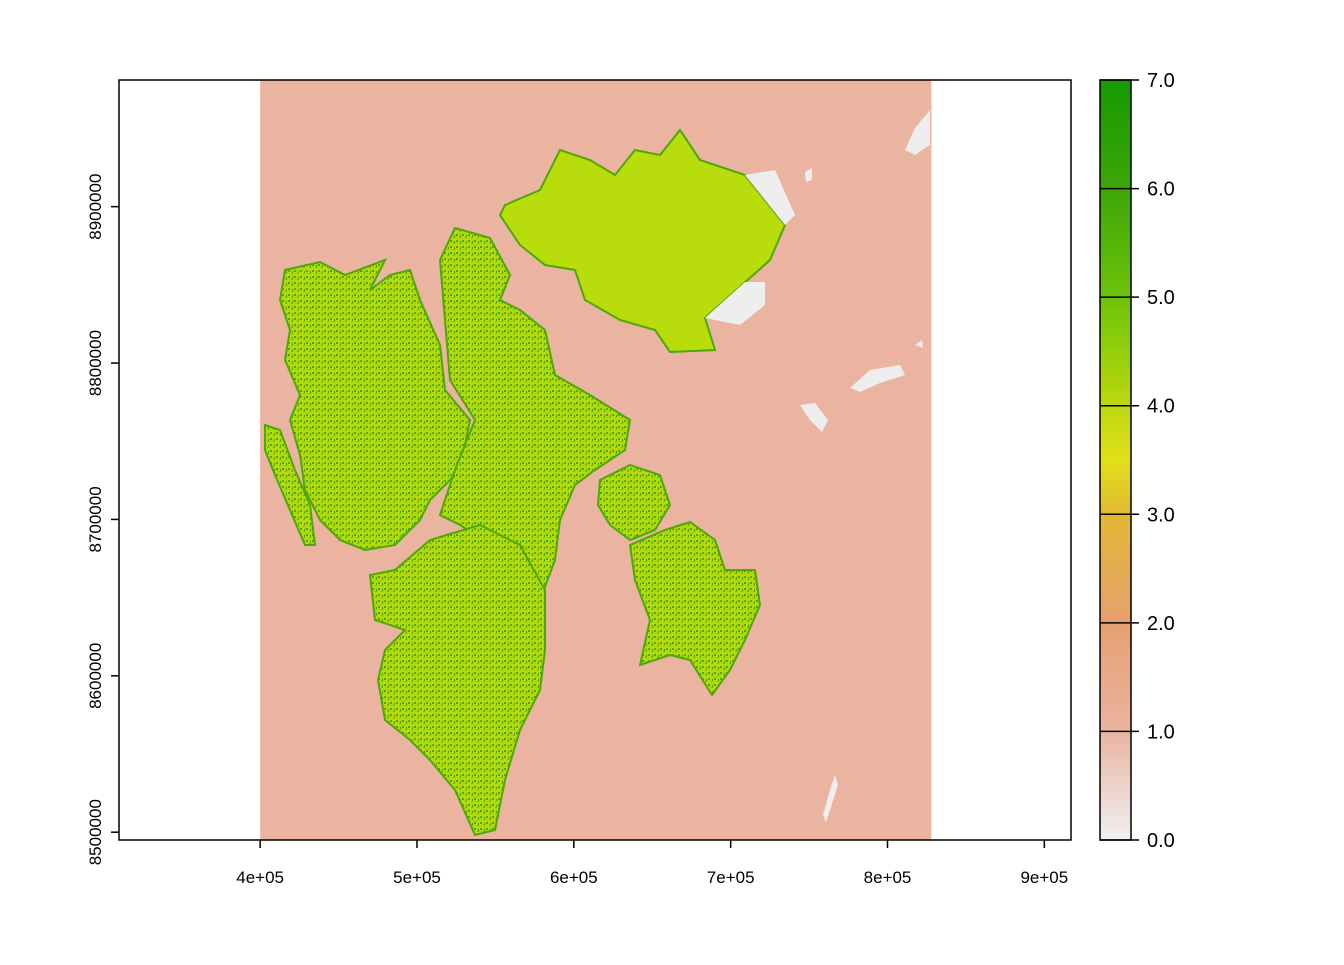 The height and width of the screenshot is (965, 1344). What do you see at coordinates (1161, 732) in the screenshot?
I see `legend-tick-label-1: 1.0` at bounding box center [1161, 732].